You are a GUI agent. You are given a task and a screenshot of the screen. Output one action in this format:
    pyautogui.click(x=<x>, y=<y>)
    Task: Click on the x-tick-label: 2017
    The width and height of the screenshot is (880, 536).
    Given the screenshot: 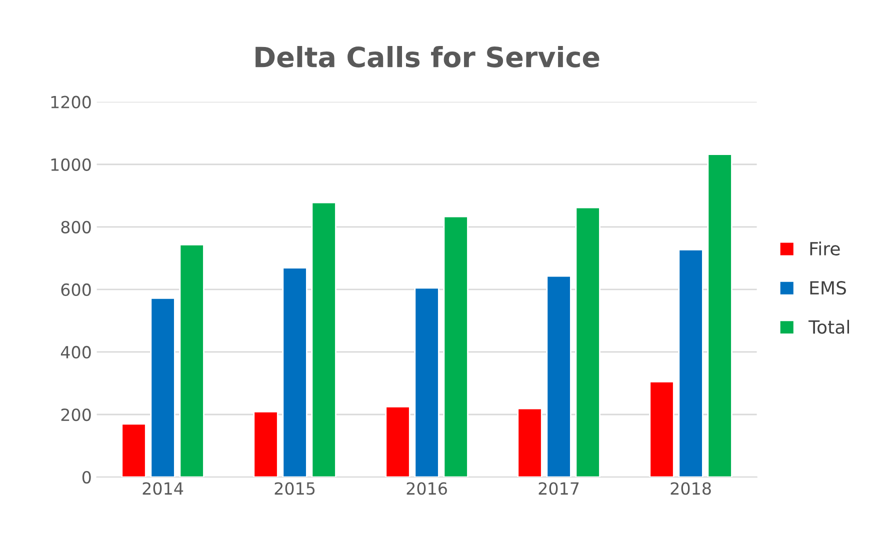 What is the action you would take?
    pyautogui.click(x=558, y=488)
    